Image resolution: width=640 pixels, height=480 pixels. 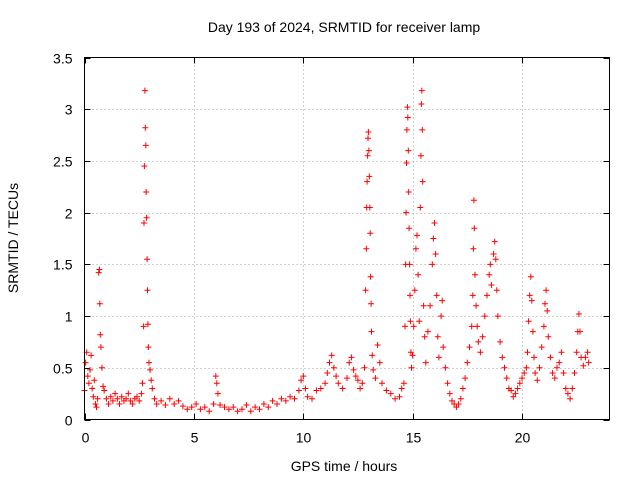 I want to click on x-tick-label: 15, so click(x=414, y=438).